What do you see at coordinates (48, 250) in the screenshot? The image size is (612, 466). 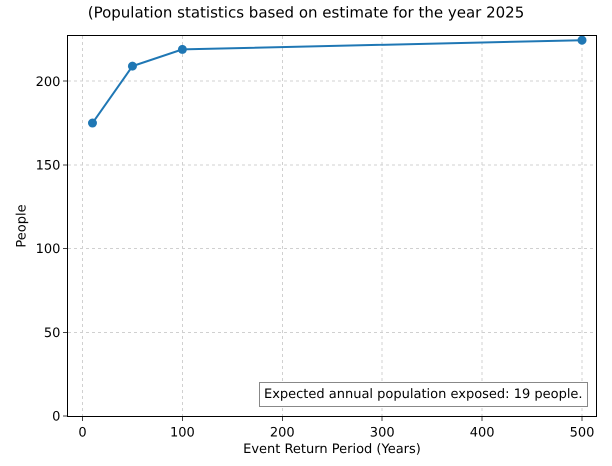 I see `y-tick-label: 100` at bounding box center [48, 250].